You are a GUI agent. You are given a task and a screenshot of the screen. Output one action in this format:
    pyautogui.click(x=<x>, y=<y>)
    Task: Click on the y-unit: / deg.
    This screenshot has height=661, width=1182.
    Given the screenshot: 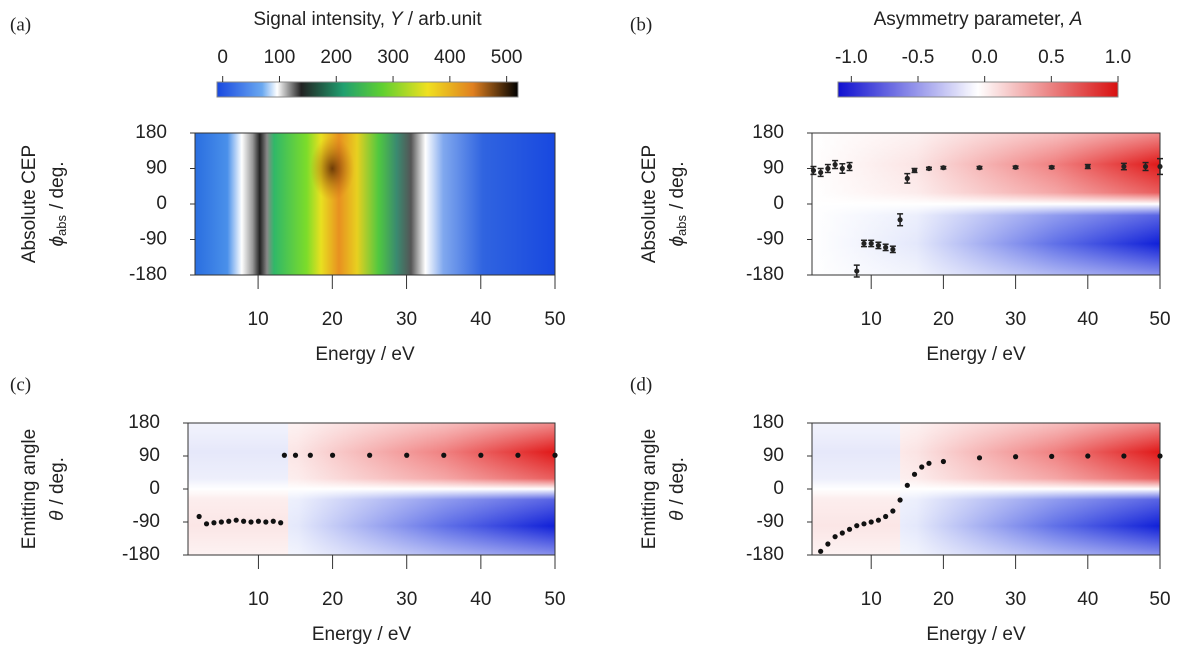 What is the action you would take?
    pyautogui.click(x=677, y=481)
    